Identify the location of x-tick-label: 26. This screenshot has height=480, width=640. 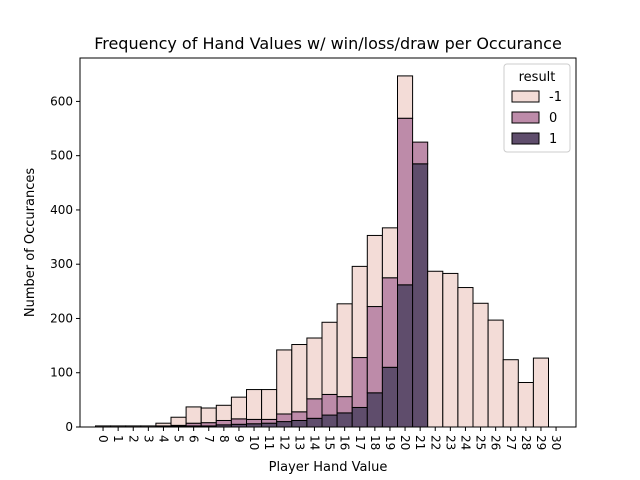
(496, 442).